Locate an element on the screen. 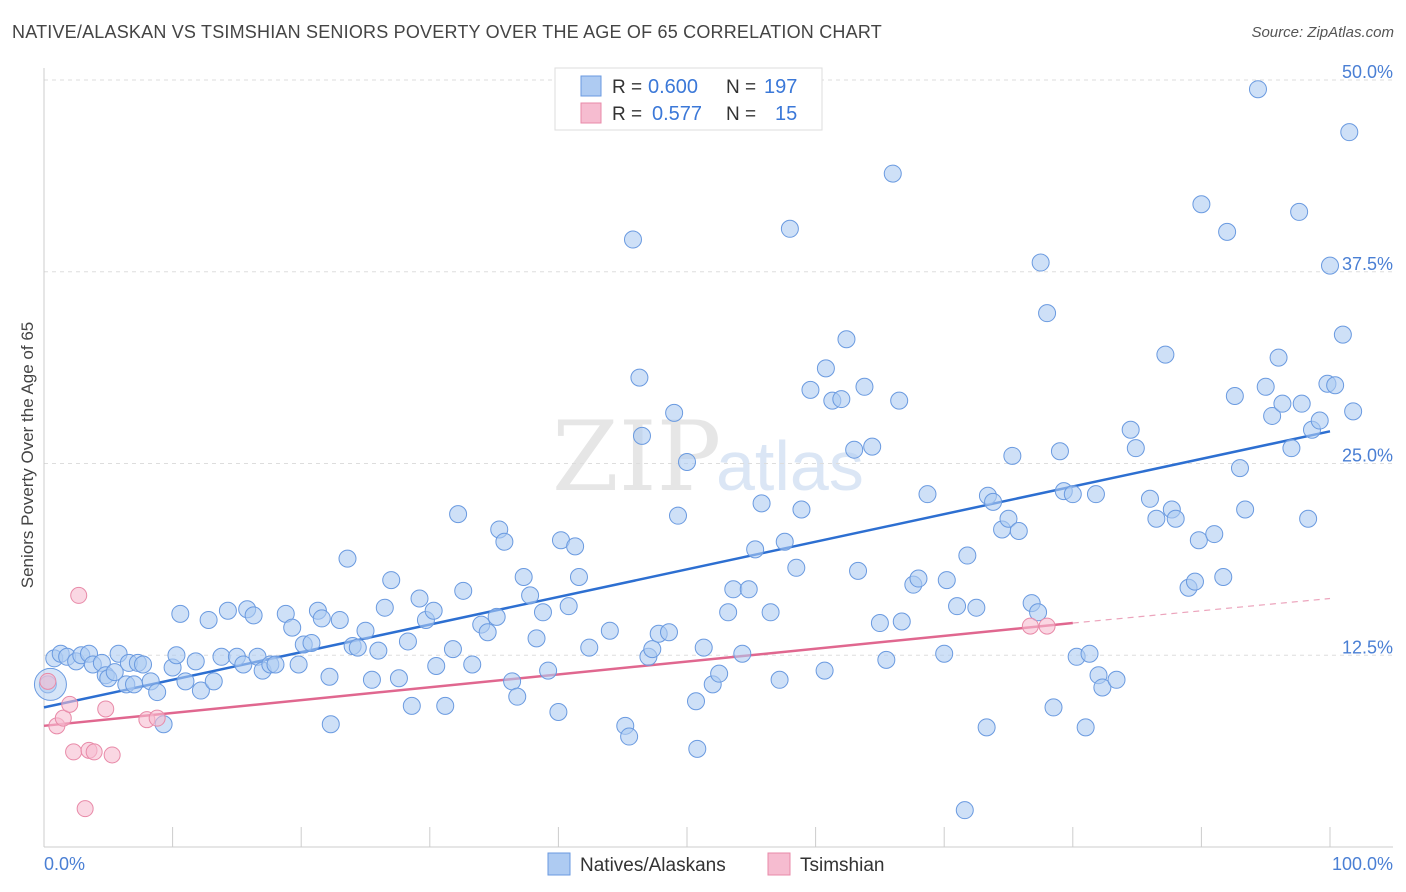  legend-n-label-blue: N = is located at coordinates (741, 87).